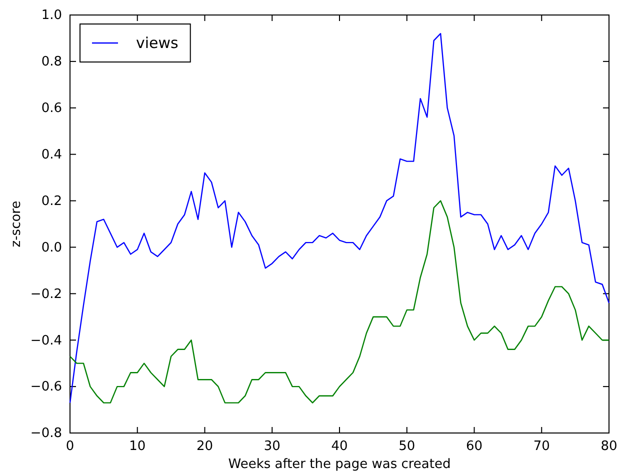 The height and width of the screenshot is (474, 617). What do you see at coordinates (51, 154) in the screenshot?
I see `y-tick-label: 0.4` at bounding box center [51, 154].